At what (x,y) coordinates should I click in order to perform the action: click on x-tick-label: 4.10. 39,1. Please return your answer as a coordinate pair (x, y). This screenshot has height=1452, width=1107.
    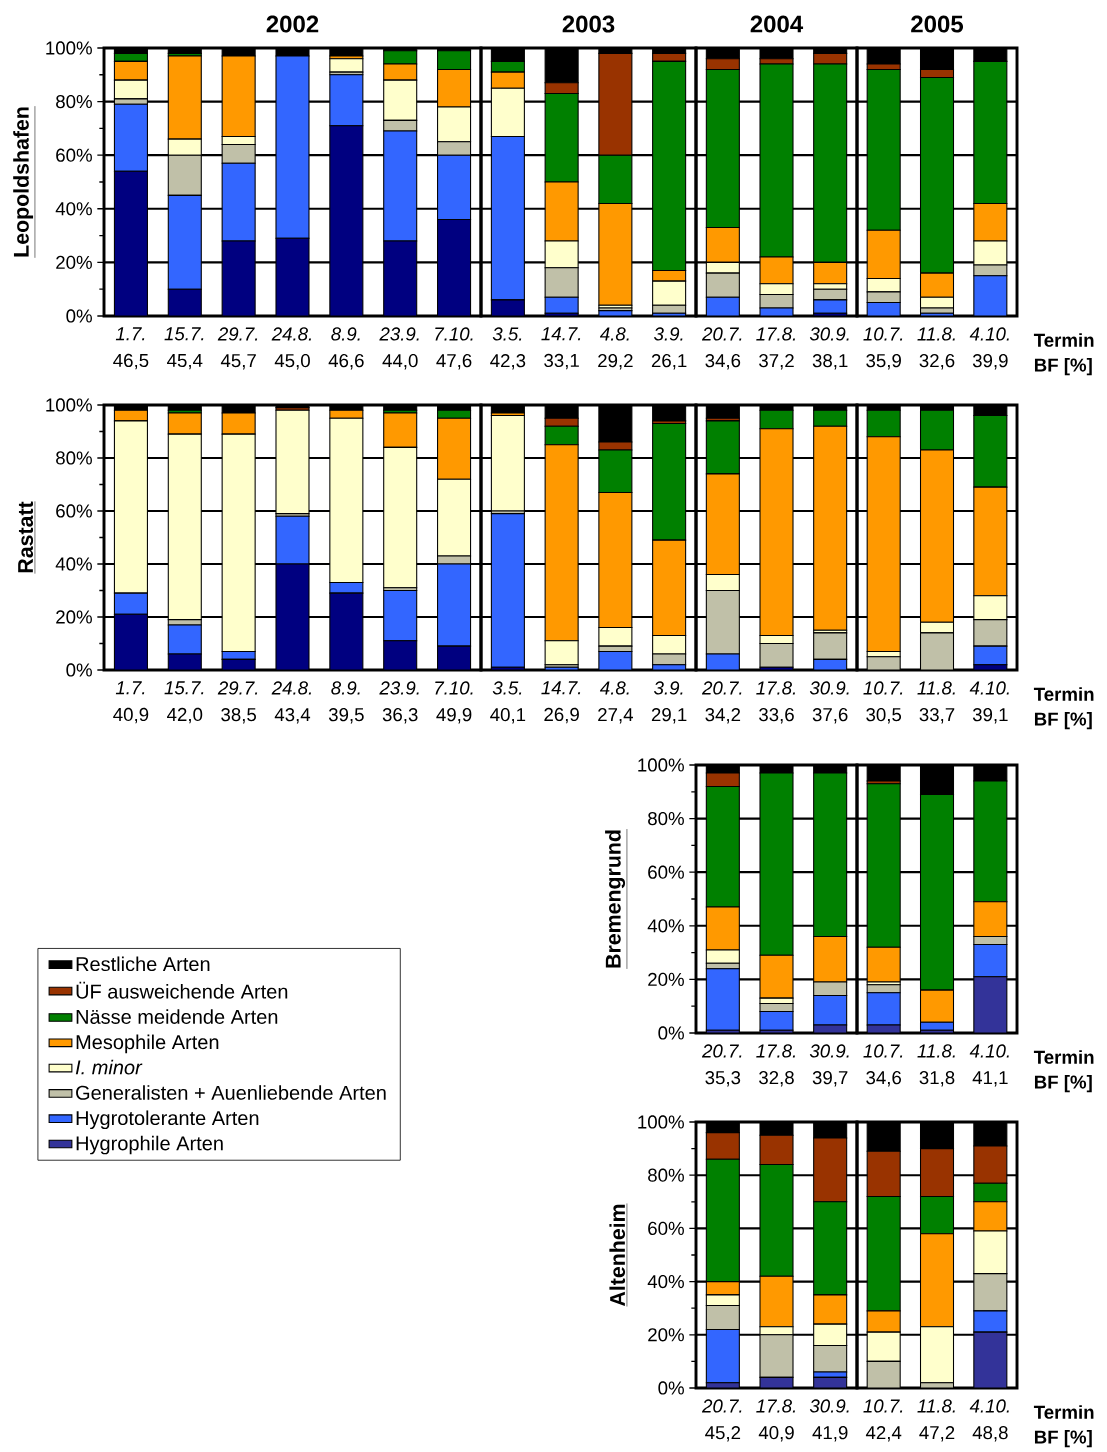
    Looking at the image, I should click on (989, 702).